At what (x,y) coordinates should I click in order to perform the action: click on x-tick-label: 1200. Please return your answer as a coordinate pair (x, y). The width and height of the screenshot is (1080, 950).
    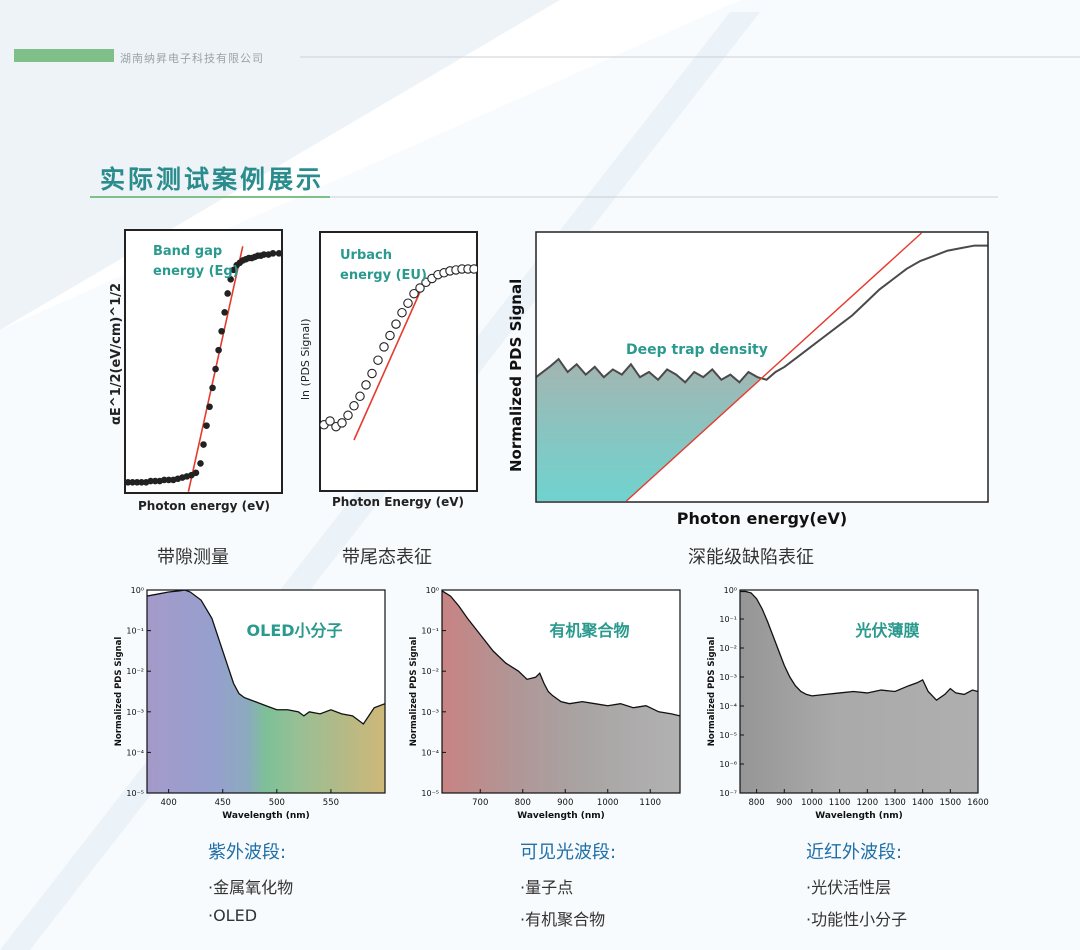
    Looking at the image, I should click on (867, 803).